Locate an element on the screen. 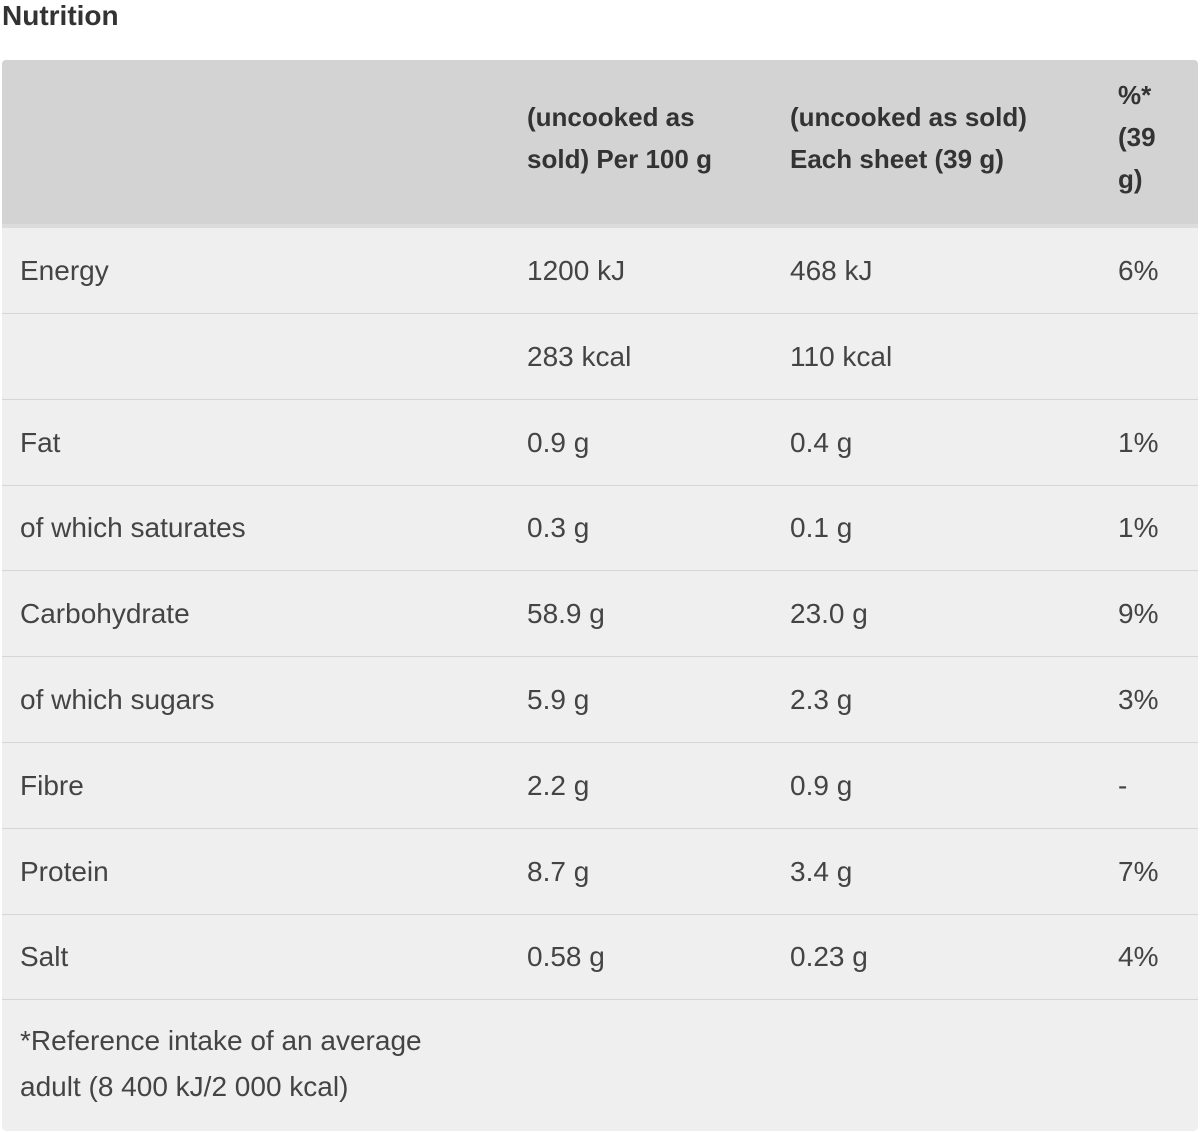 This screenshot has width=1200, height=1133. table-cell: 0.4 g is located at coordinates (821, 442).